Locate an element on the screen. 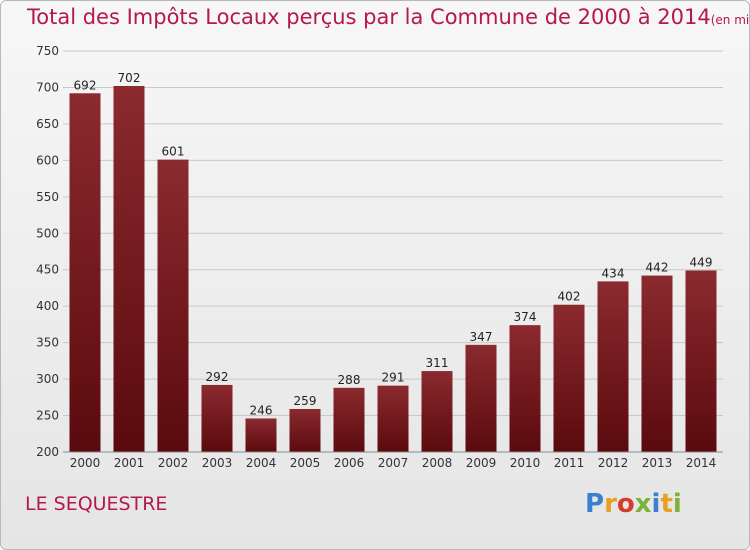 This screenshot has height=550, width=750. data-label: 259 is located at coordinates (305, 401).